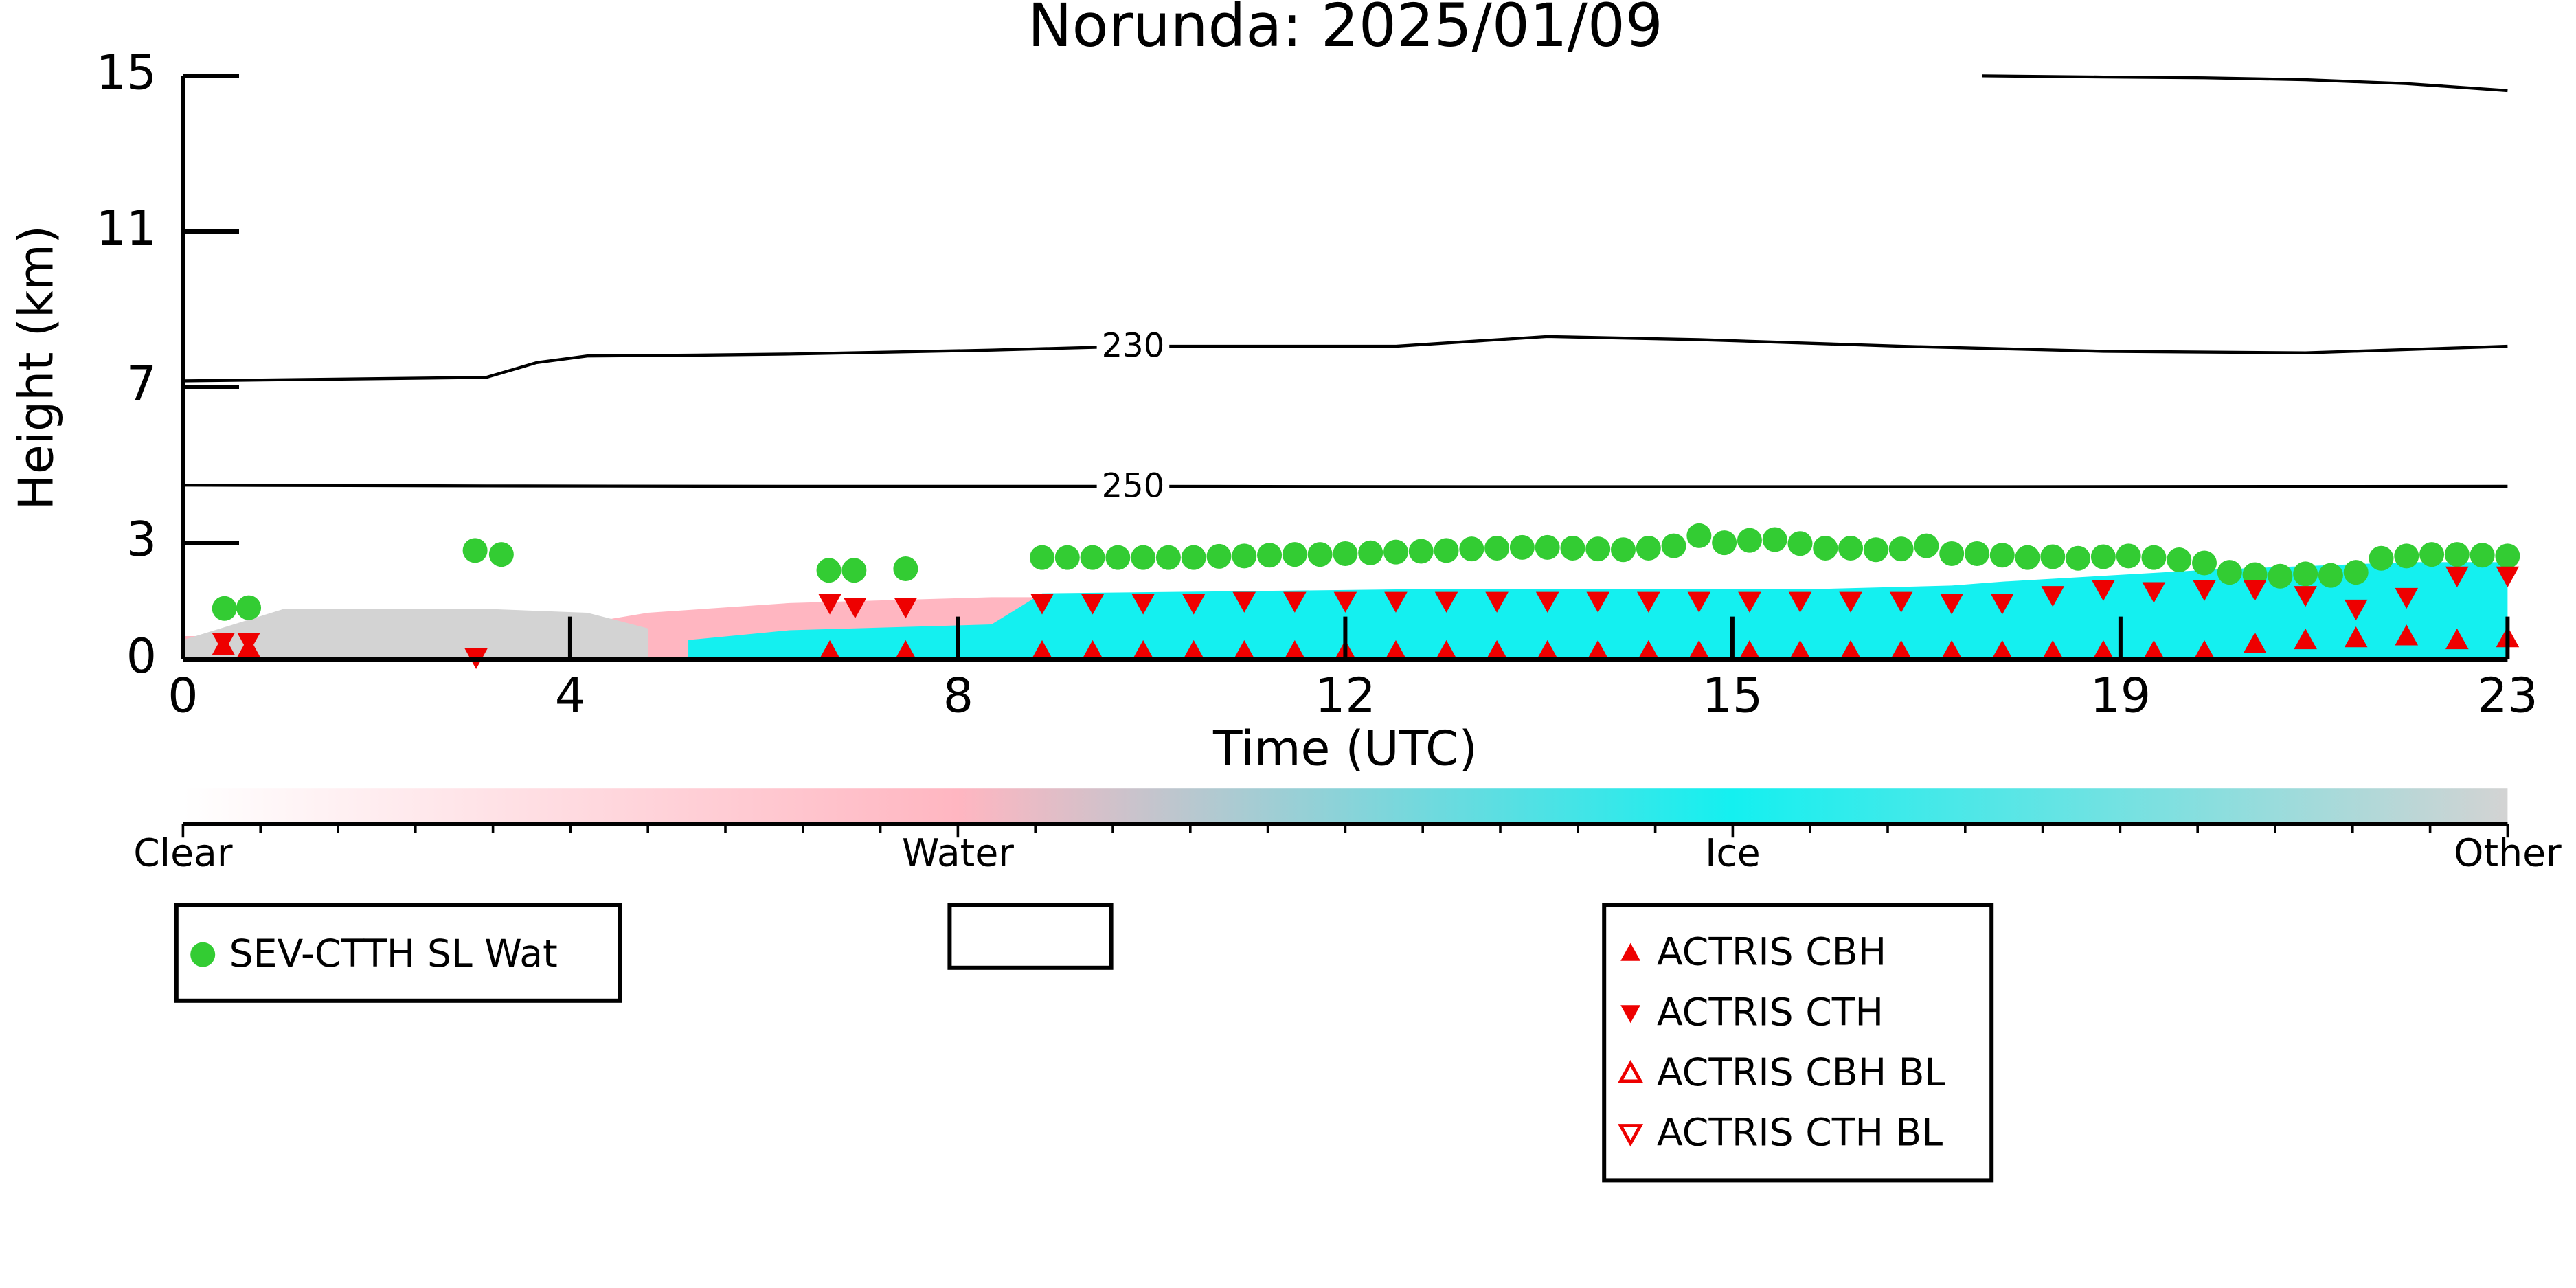 This screenshot has height=1288, width=2576. Describe the element at coordinates (1345, 696) in the screenshot. I see `x-tick-label: 12` at that location.